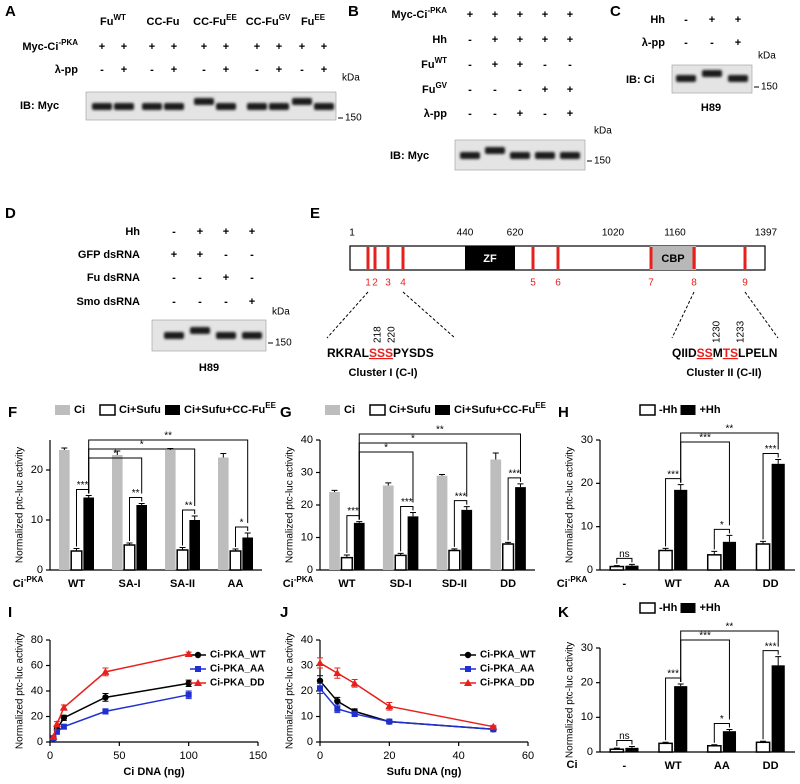 This screenshot has width=800, height=784. Describe the element at coordinates (67, 70) in the screenshot. I see `row-label-text: λ-pp` at that location.